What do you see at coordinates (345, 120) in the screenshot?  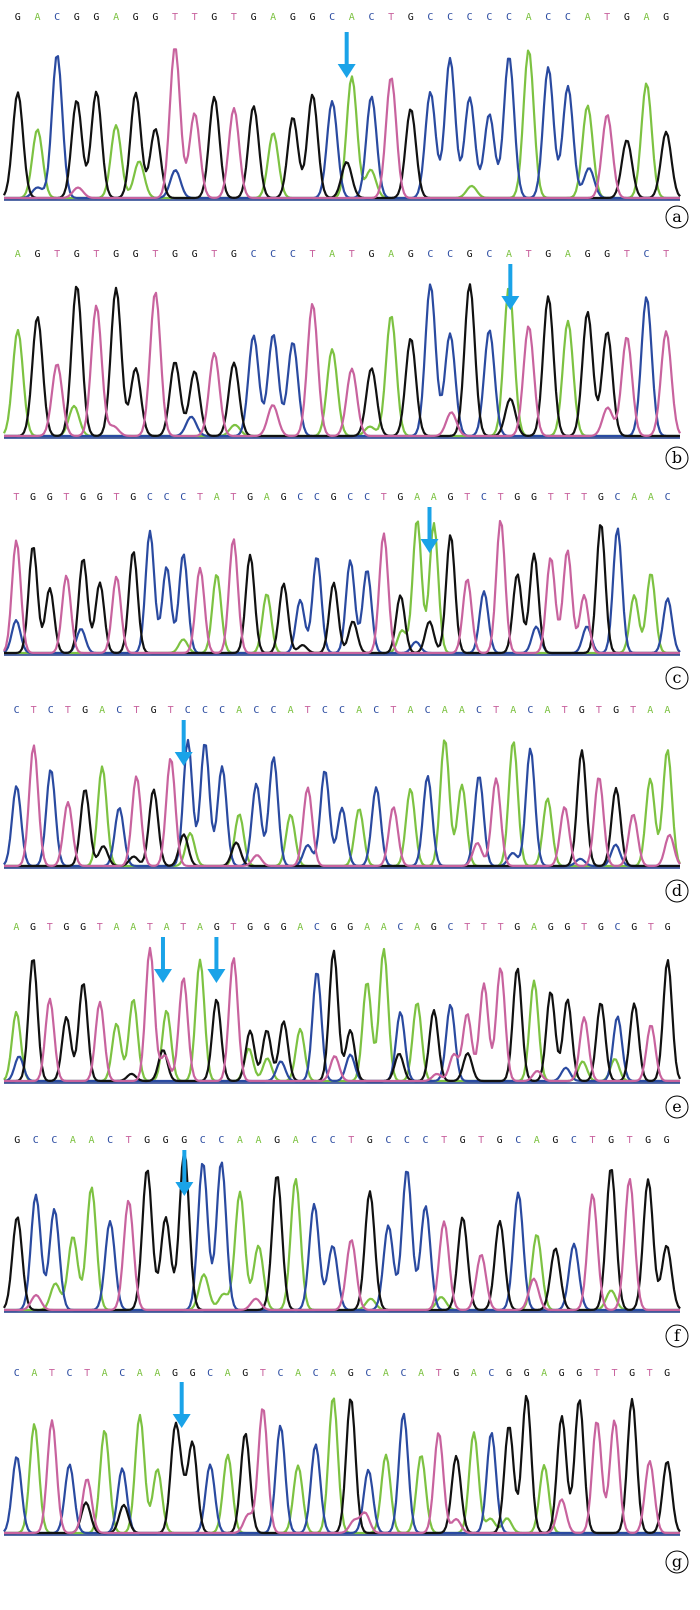 I see `panel-a: G A C G G A G G T T G T G A G G C A C T G C C C C C A C C A T G A Ga` at bounding box center [345, 120].